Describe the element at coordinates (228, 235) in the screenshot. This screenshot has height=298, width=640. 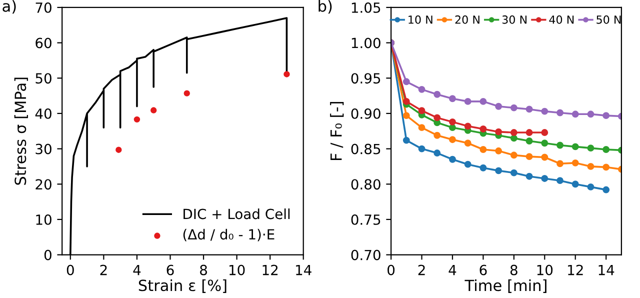
I see `legend-label: (Δd / d₀ - 1)·E` at that location.